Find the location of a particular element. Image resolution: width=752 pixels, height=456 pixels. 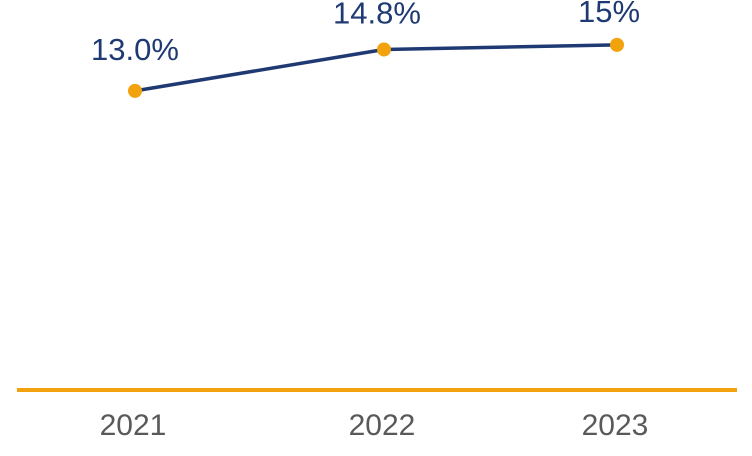

series-line is located at coordinates (376, 68).